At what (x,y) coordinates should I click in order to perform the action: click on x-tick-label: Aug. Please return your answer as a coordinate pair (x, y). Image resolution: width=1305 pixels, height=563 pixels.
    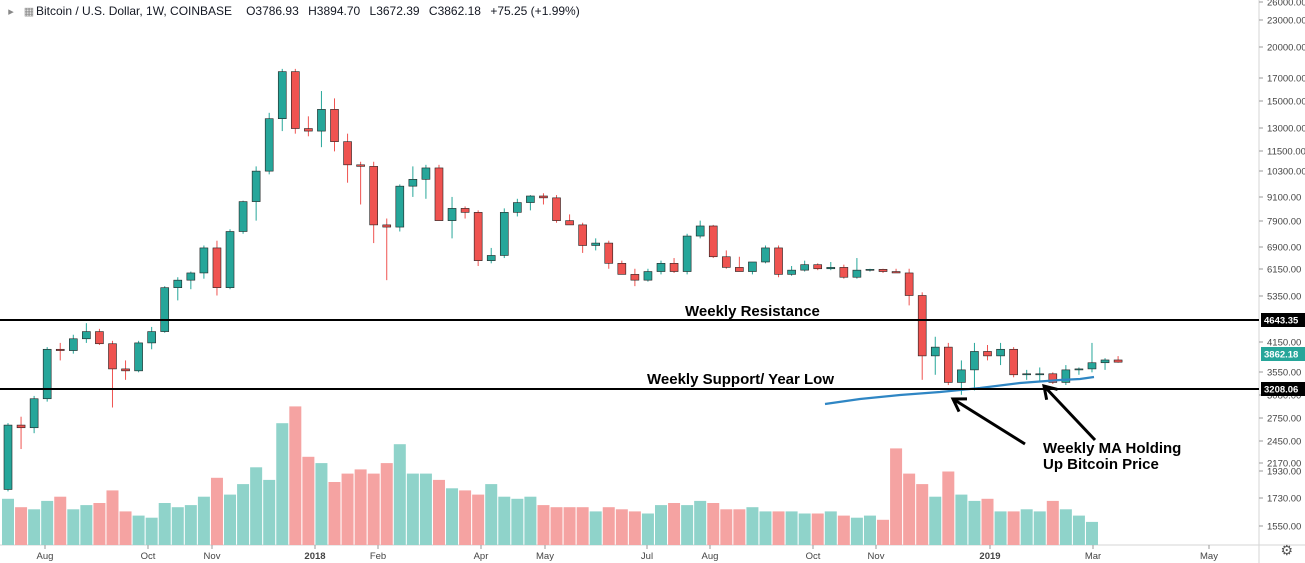
    Looking at the image, I should click on (710, 556).